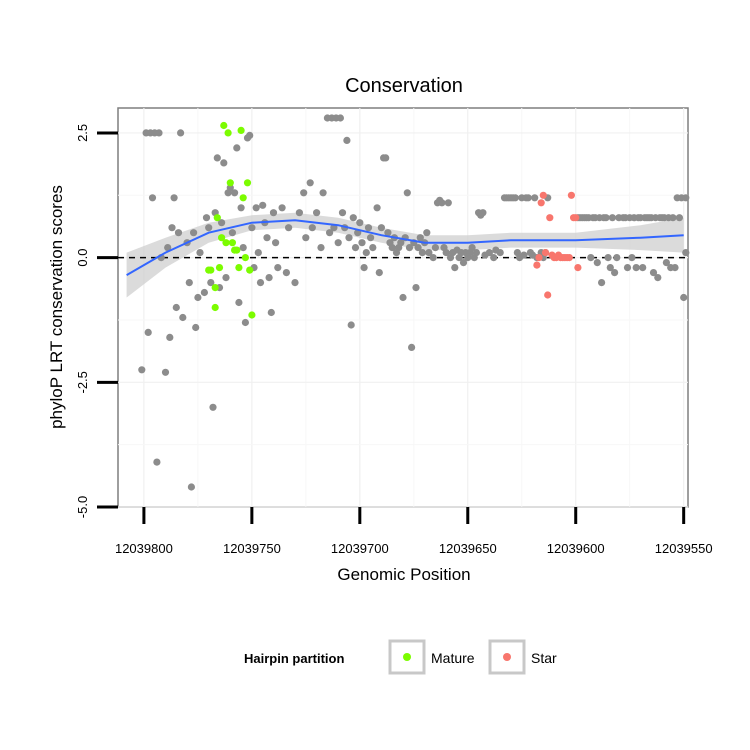 The width and height of the screenshot is (750, 750). I want to click on legend-title: Hairpin partition, so click(294, 658).